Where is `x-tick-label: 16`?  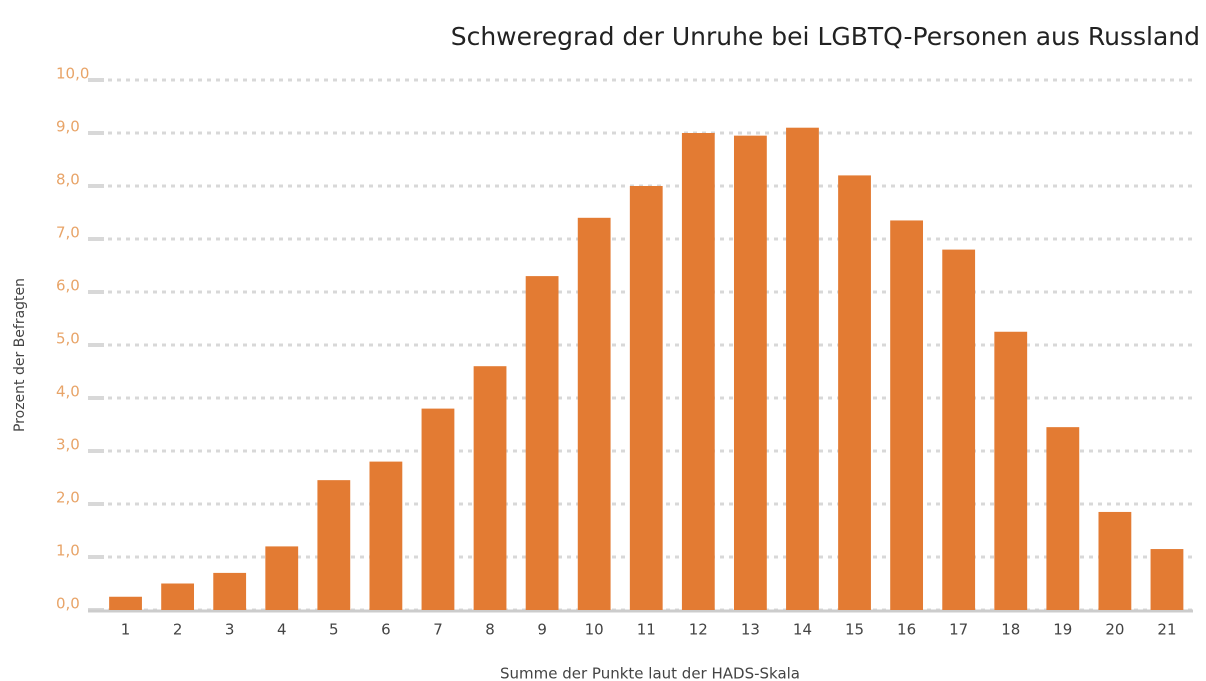
x-tick-label: 16 is located at coordinates (906, 630).